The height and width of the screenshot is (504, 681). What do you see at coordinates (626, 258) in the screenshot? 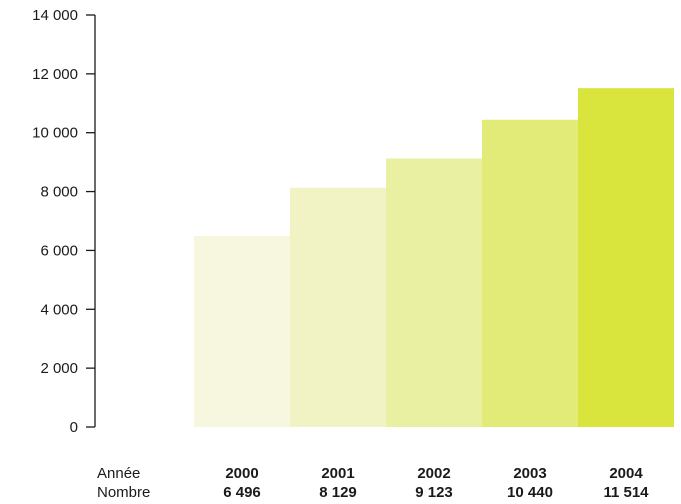
I see `bar-2004` at bounding box center [626, 258].